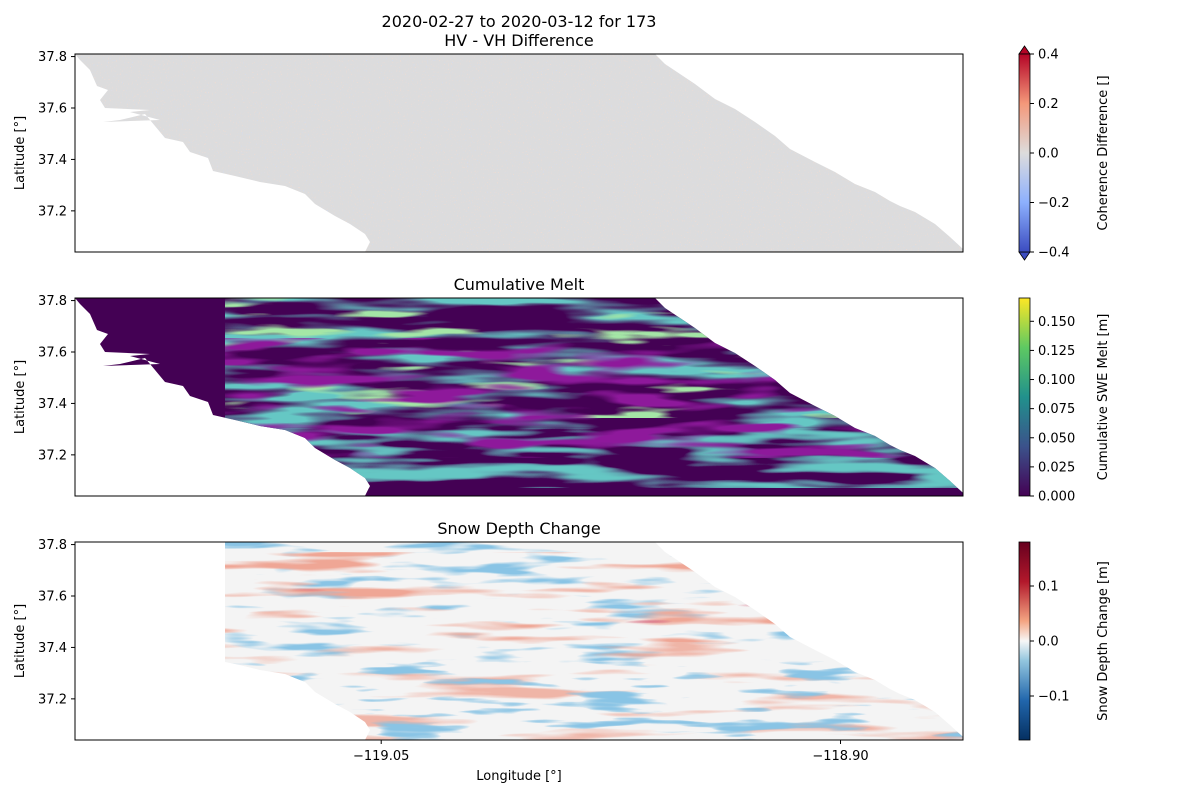 The width and height of the screenshot is (1200, 800). I want to click on colorbar-tick-label: 0.100, so click(1056, 380).